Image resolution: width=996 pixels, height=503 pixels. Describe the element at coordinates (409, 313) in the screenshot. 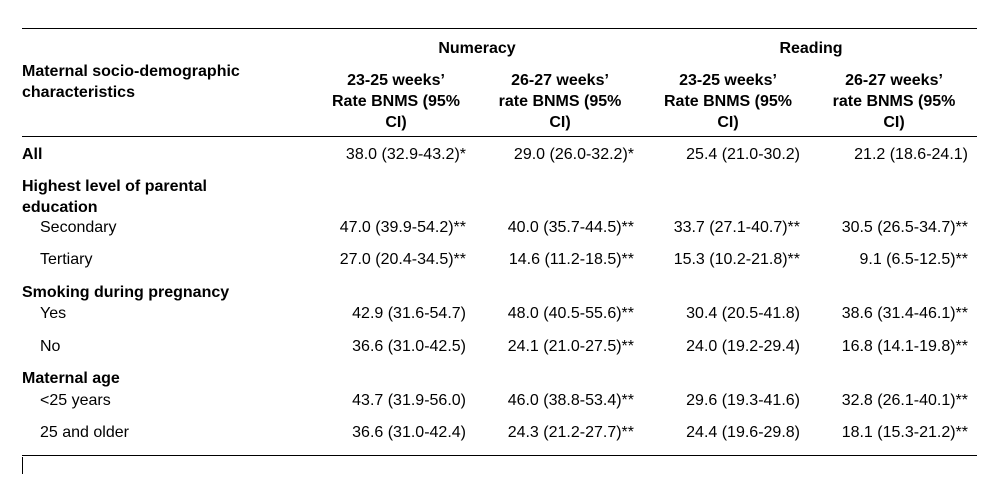

I see `cell-value: 42.9 (31.6-54.7)` at that location.